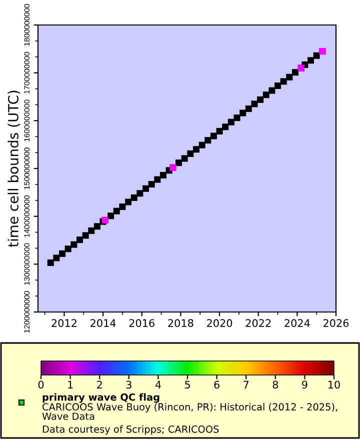  What do you see at coordinates (217, 384) in the screenshot?
I see `color-bar-label: 6` at bounding box center [217, 384].